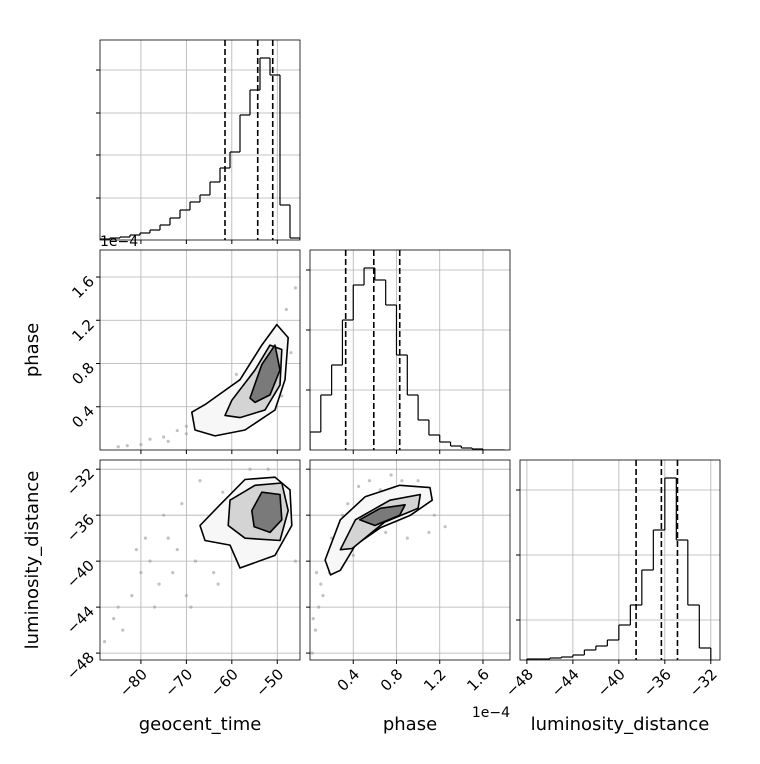 The width and height of the screenshot is (760, 764). What do you see at coordinates (478, 680) in the screenshot?
I see `x-tick-label: 1.6` at bounding box center [478, 680].